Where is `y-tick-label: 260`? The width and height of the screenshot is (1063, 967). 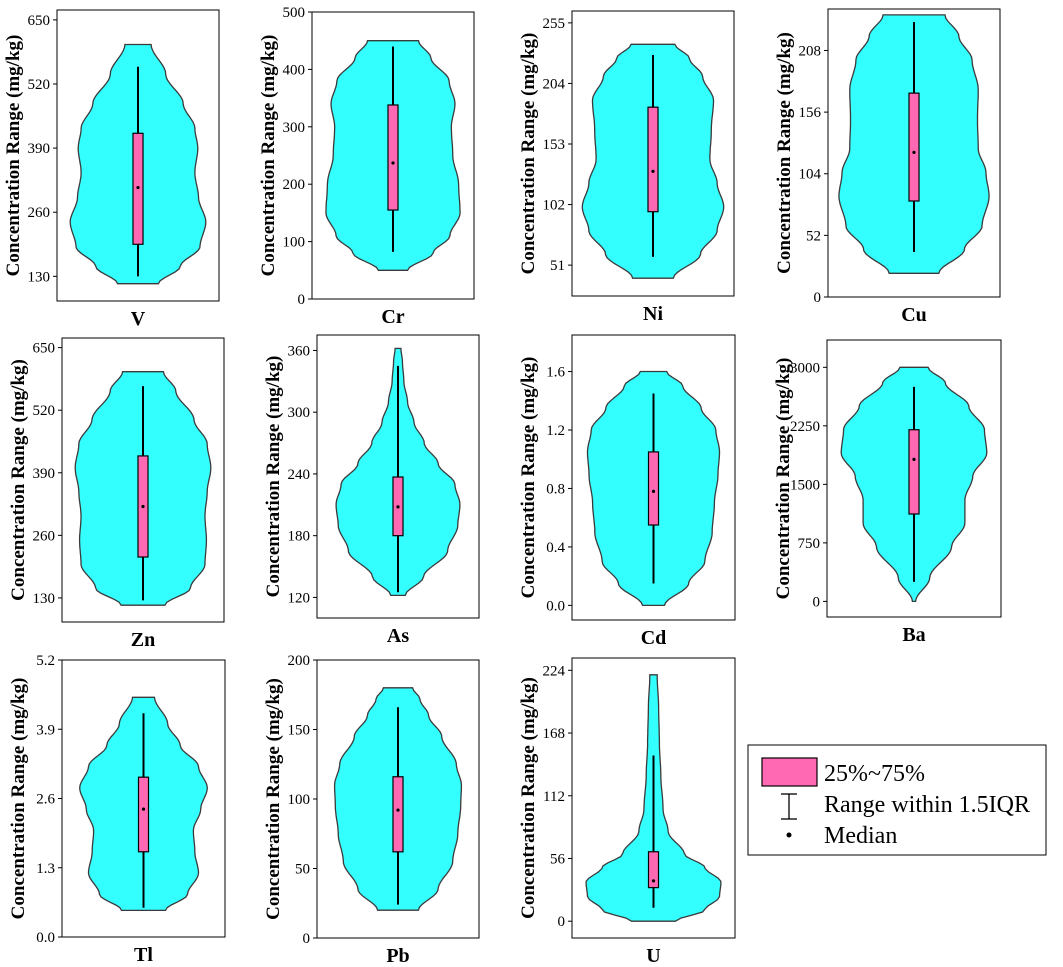 y-tick-label: 260 is located at coordinates (44, 536).